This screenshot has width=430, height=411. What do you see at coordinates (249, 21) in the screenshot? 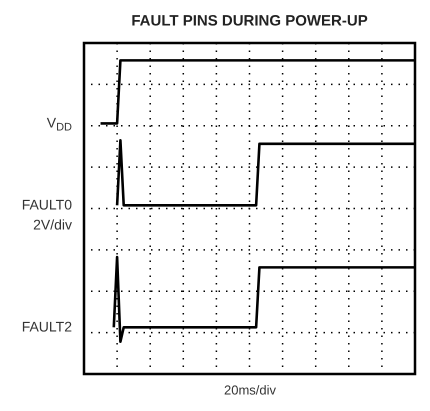
I see `chart-title: FAULT PINS DURING POWER-UP` at bounding box center [249, 21].